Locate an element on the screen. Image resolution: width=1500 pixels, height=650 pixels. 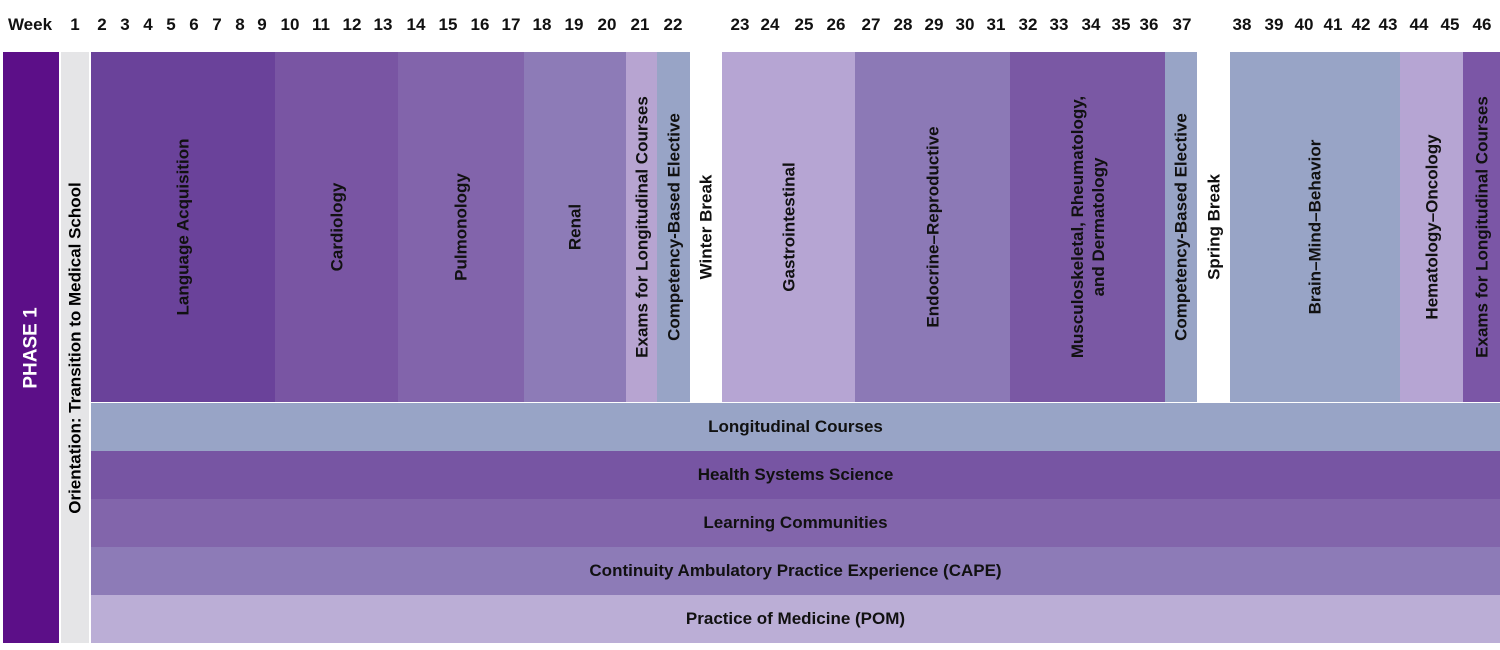
week-number: 17 is located at coordinates (511, 24).